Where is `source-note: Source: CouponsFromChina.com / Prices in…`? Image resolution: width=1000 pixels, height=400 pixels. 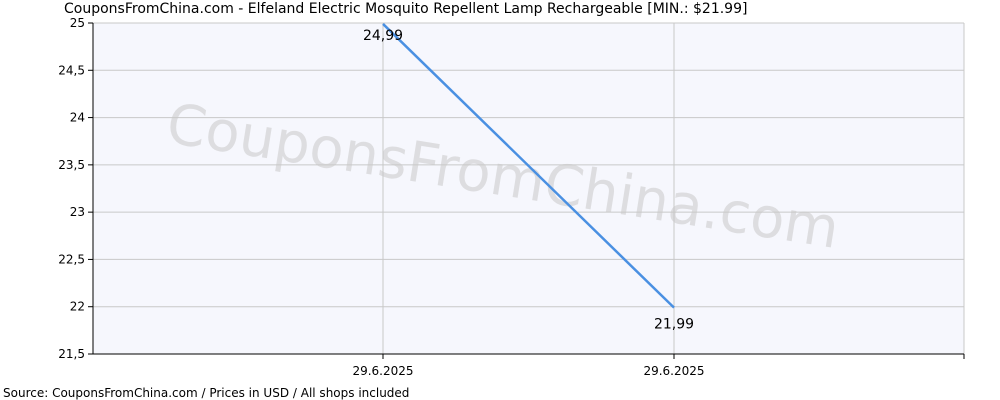
source-note: Source: CouponsFromChina.com / Prices in… is located at coordinates (206, 393).